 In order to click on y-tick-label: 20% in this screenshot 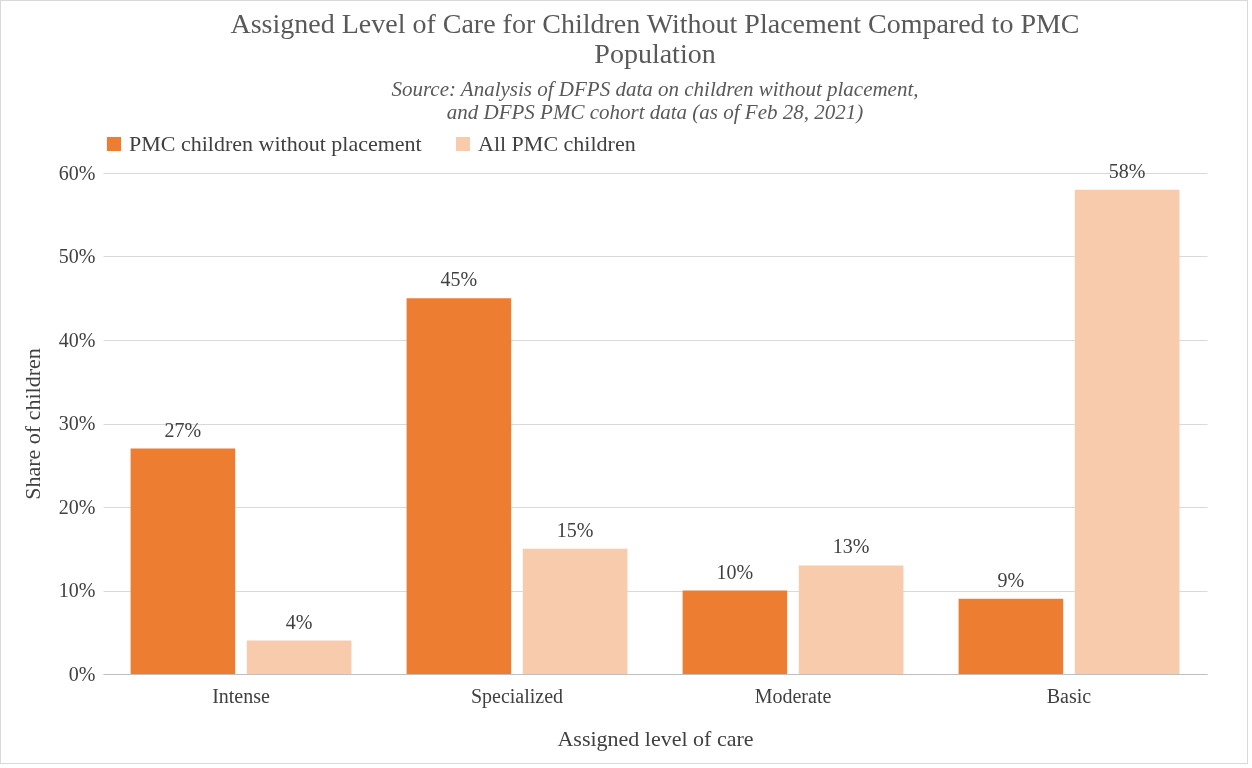, I will do `click(77, 506)`.